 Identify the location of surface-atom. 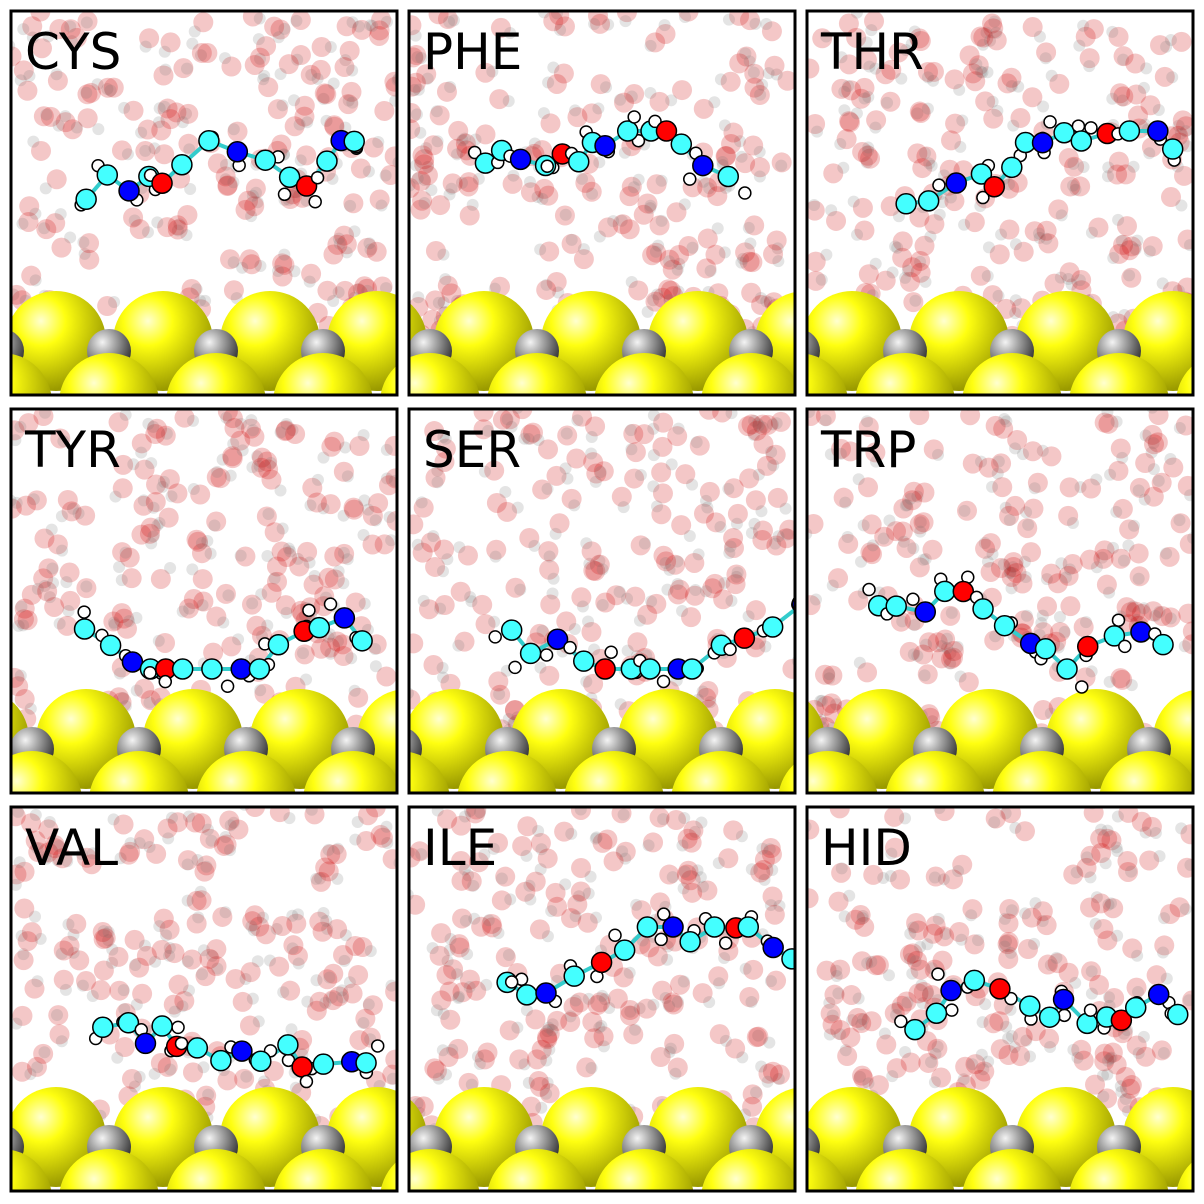
(216, 374).